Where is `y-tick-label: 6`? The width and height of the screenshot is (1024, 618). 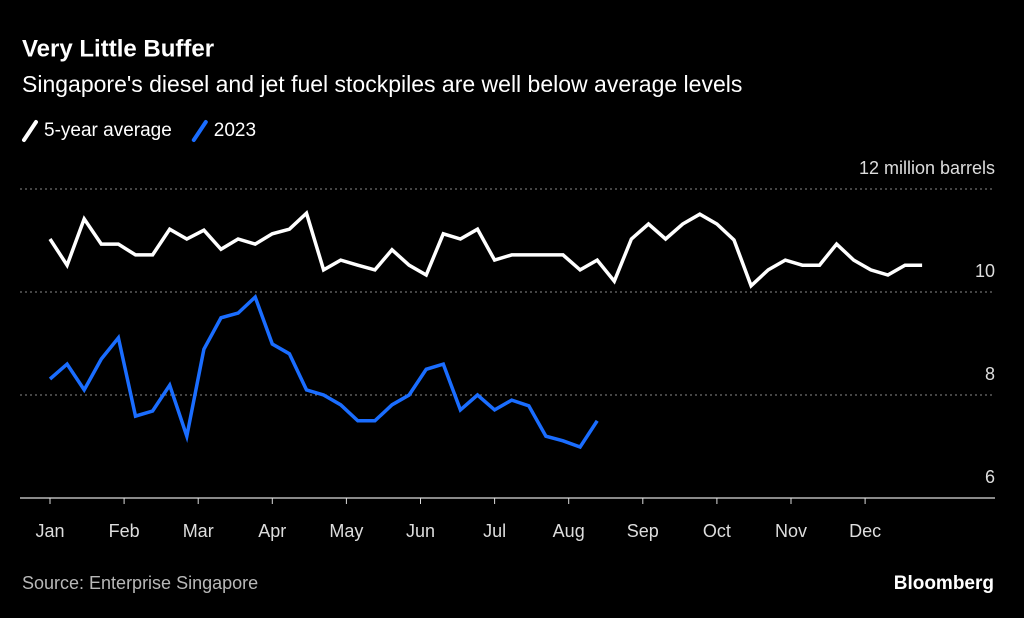
y-tick-label: 6 is located at coordinates (990, 477).